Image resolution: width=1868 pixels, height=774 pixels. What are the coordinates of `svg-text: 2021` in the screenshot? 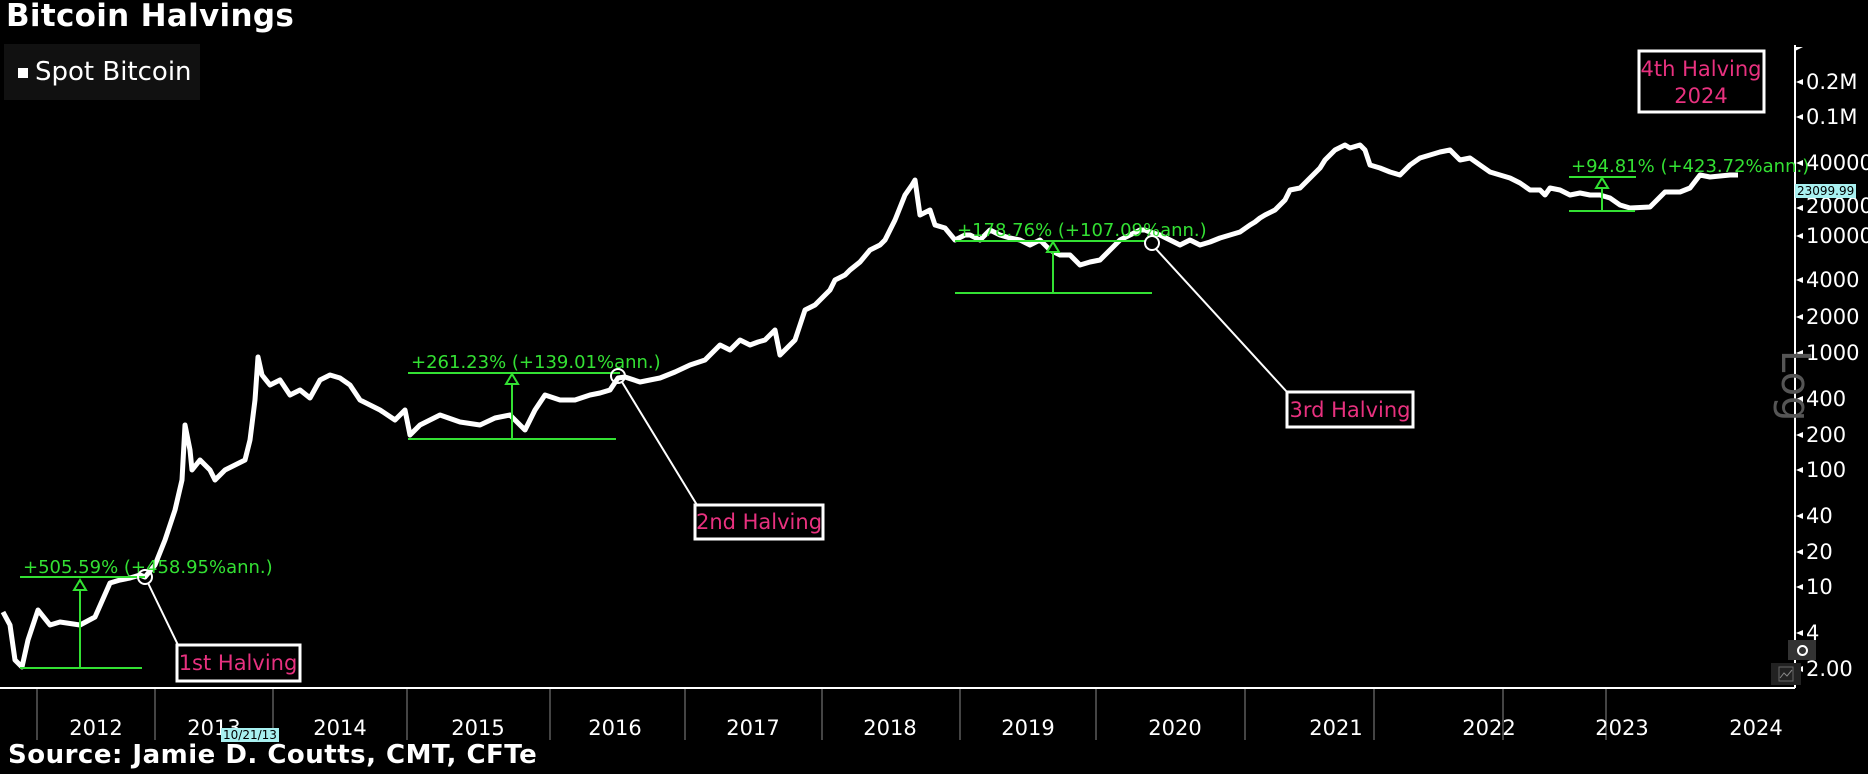 It's located at (1335, 728).